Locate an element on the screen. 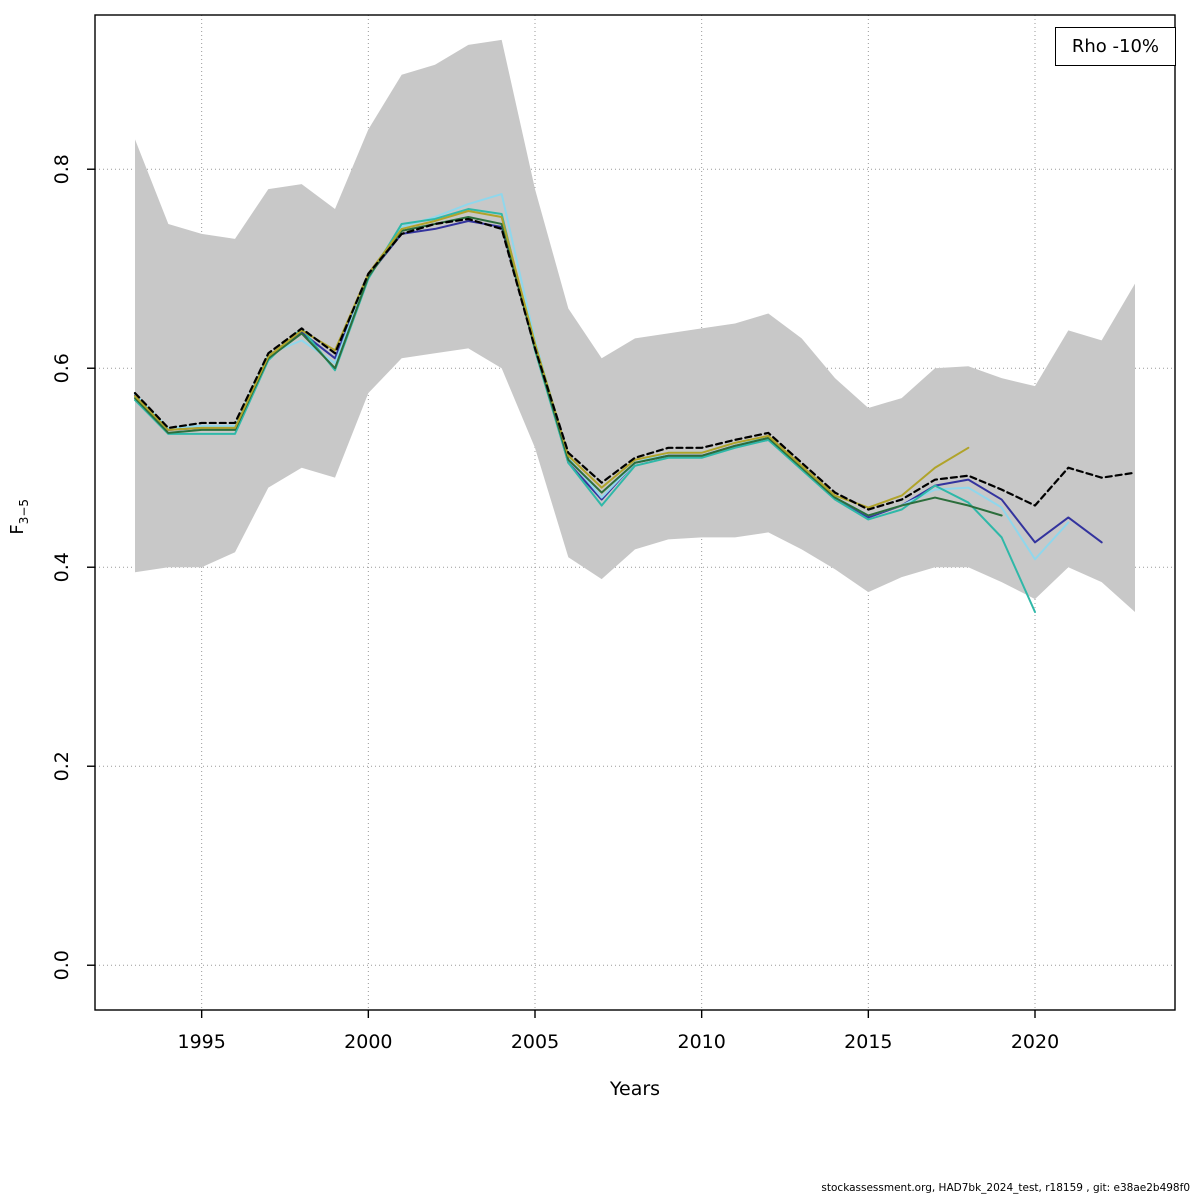 The width and height of the screenshot is (1200, 1200). x-axis-tick-label: 2020 is located at coordinates (1035, 1042).